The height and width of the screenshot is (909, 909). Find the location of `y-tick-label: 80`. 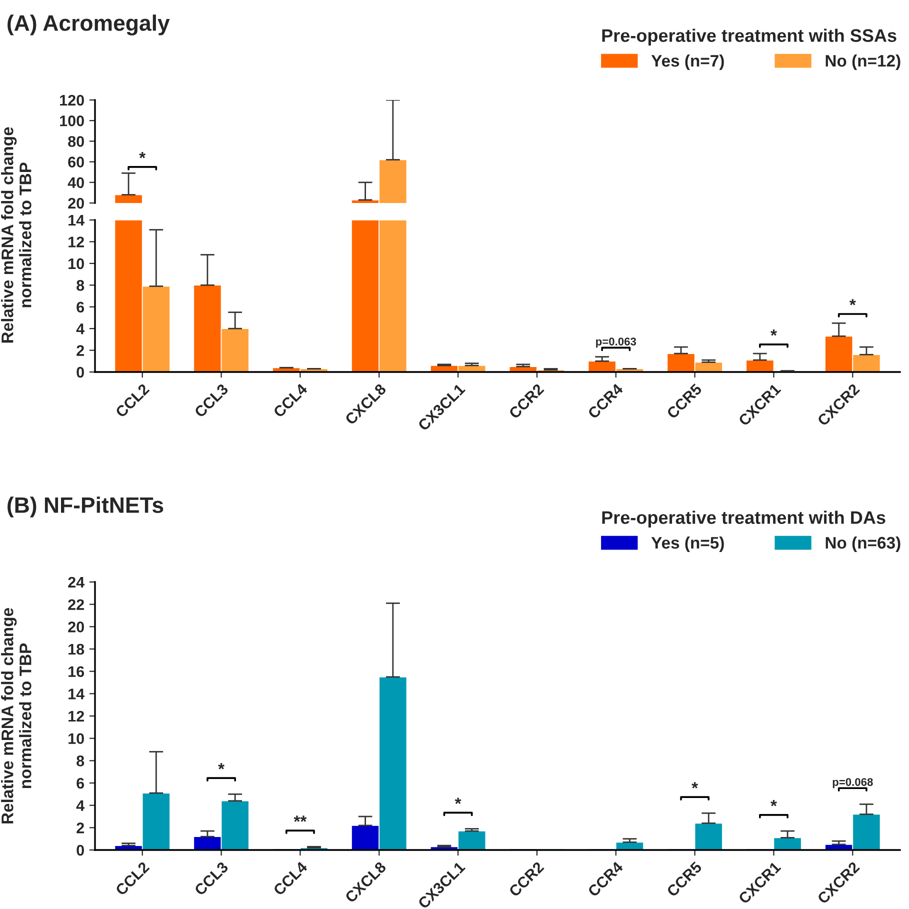

y-tick-label: 80 is located at coordinates (76, 141).